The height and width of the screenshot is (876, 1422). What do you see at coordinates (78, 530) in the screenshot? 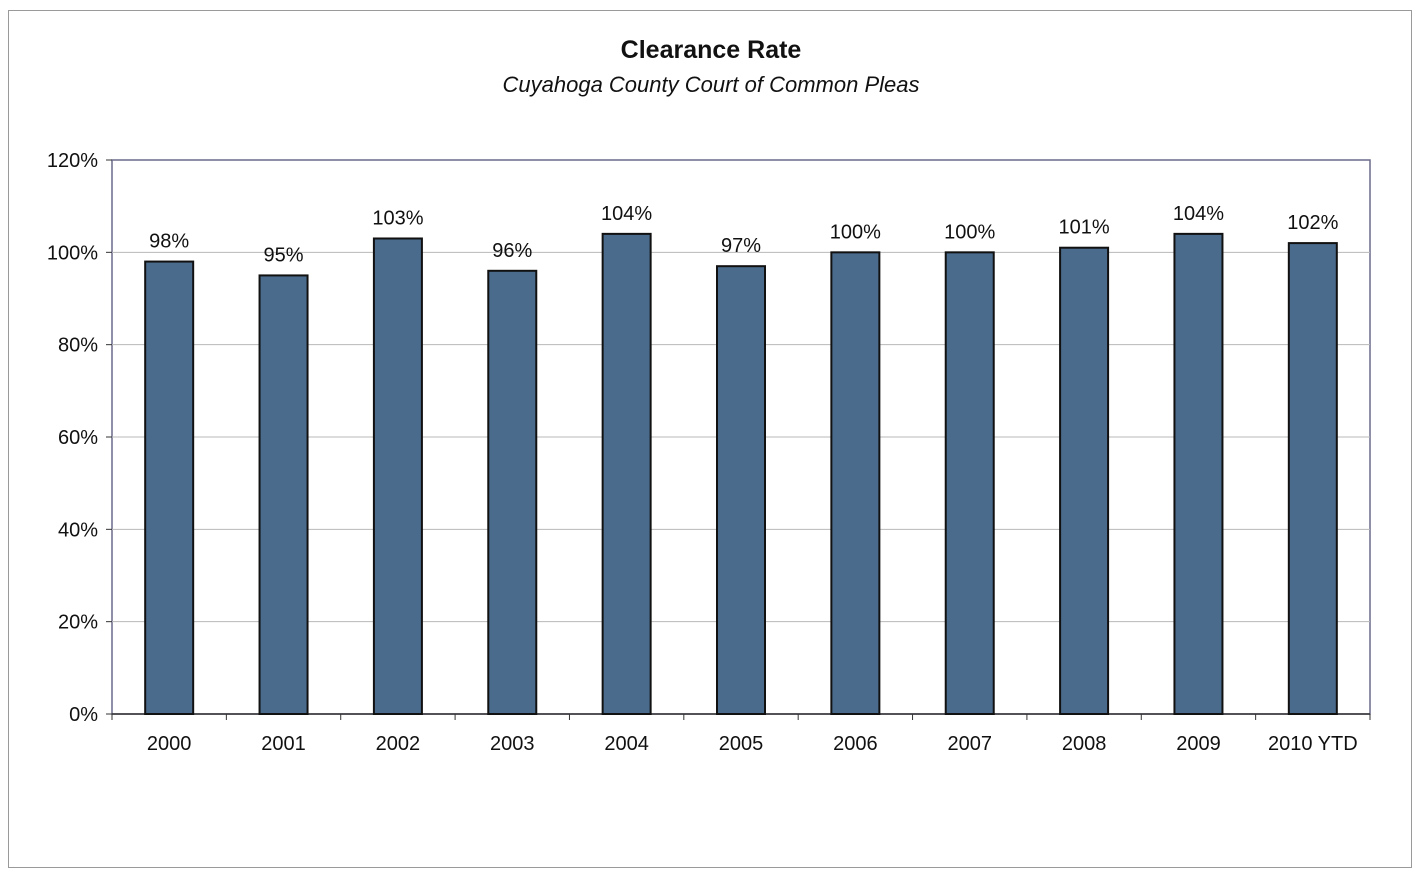
I see `y-tick-label: 40%` at bounding box center [78, 530].